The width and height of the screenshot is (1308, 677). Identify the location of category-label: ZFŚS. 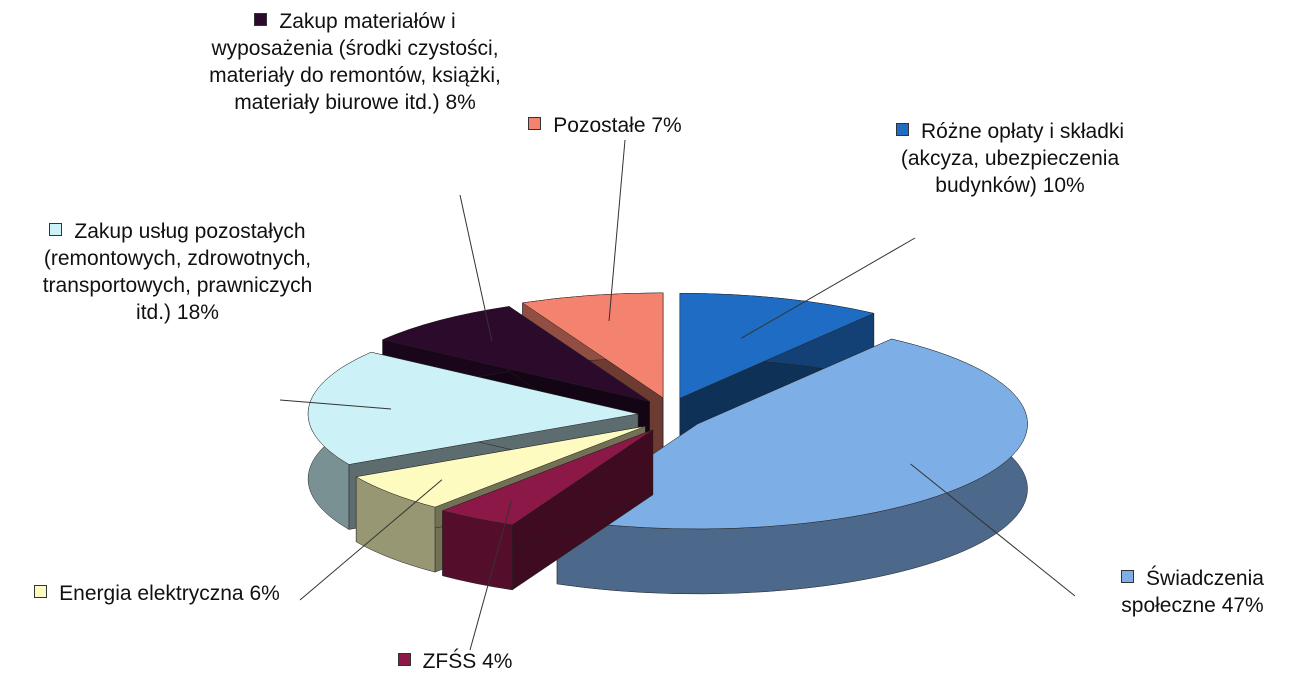
(449, 661).